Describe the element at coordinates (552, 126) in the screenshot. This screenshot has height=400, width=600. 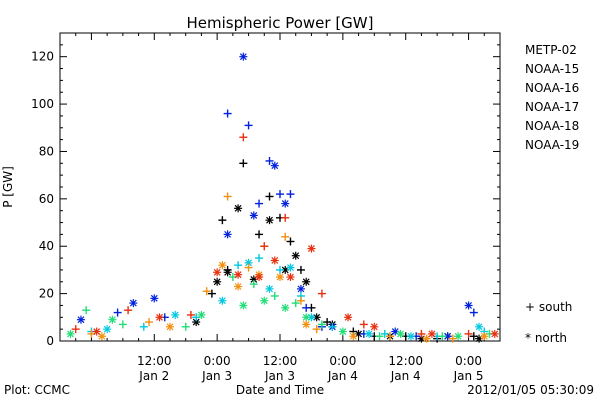
I see `legend-entry: NOAA-18` at that location.